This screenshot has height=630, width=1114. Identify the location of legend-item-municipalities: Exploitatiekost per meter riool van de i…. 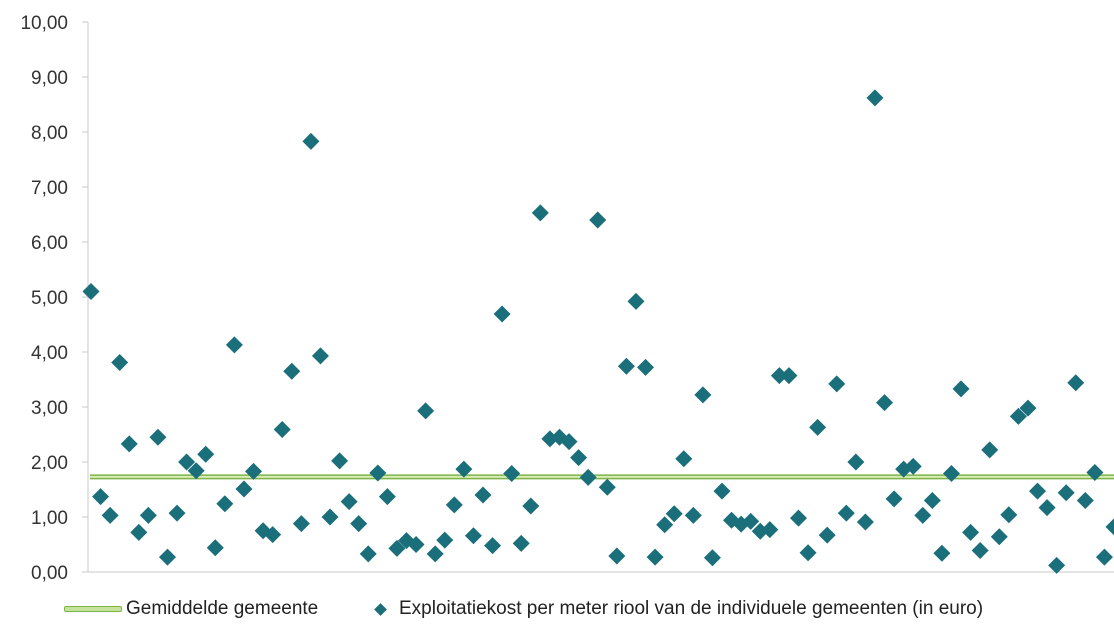
(676, 609).